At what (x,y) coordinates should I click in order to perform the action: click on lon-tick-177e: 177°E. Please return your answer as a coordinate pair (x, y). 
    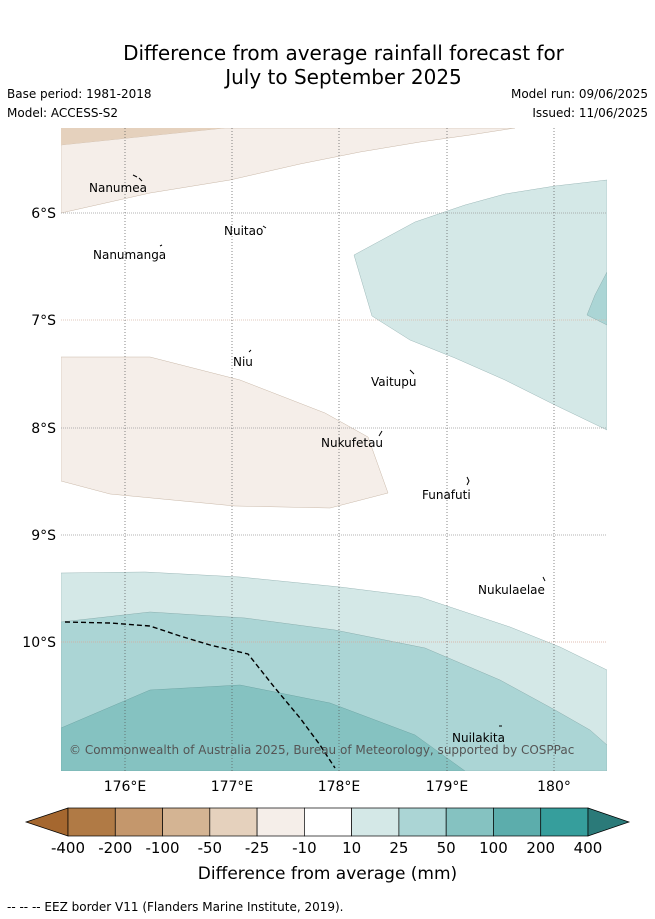
    Looking at the image, I should click on (232, 787).